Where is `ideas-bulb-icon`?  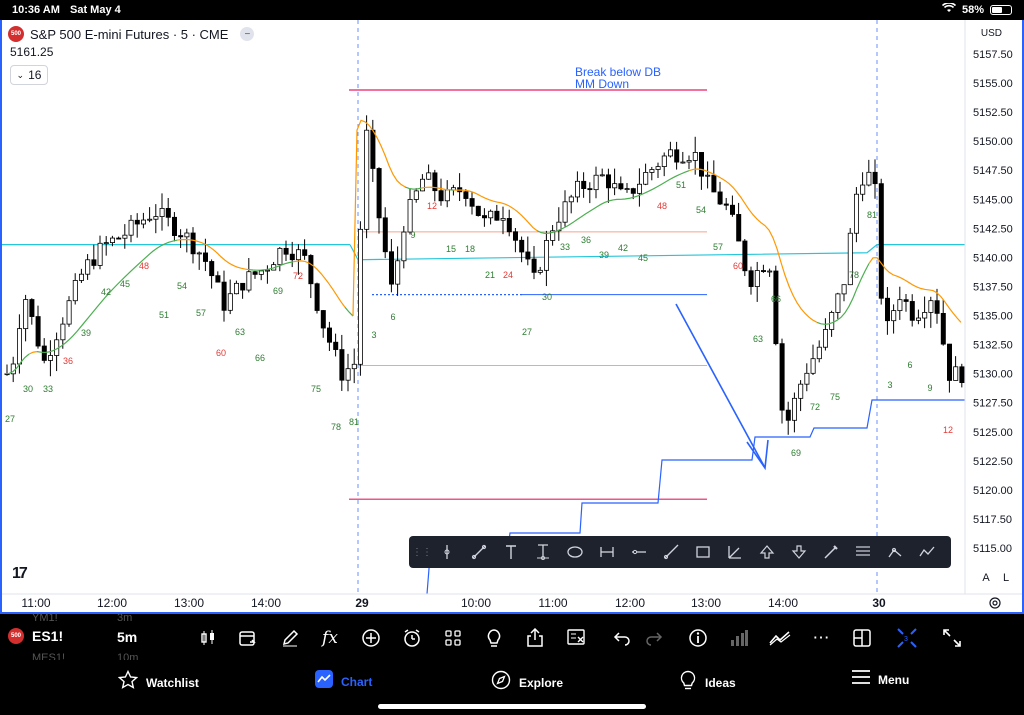
ideas-bulb-icon is located at coordinates (494, 638).